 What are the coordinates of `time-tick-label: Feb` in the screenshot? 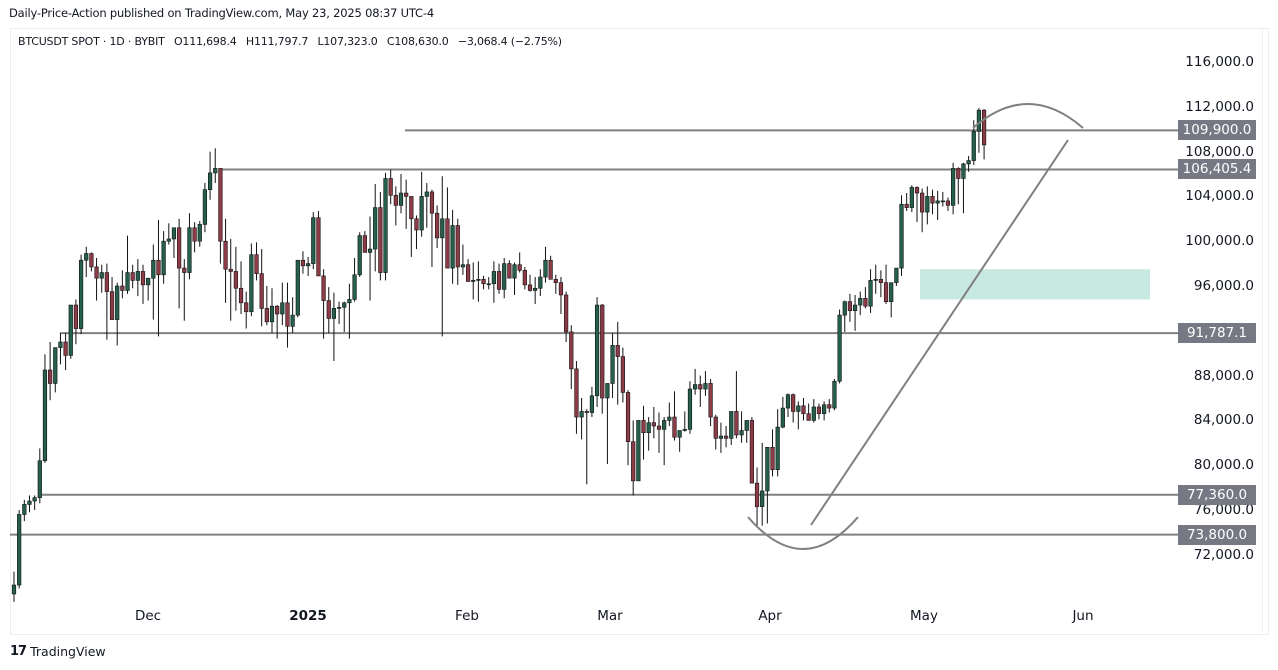 It's located at (467, 616).